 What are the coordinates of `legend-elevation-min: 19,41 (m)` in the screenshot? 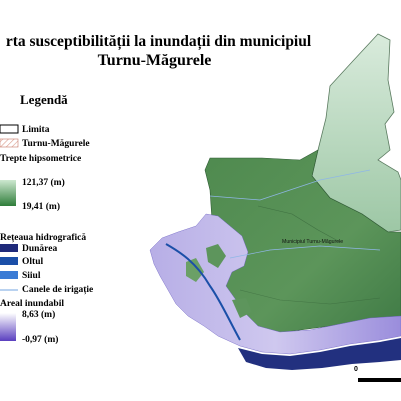 It's located at (41, 207).